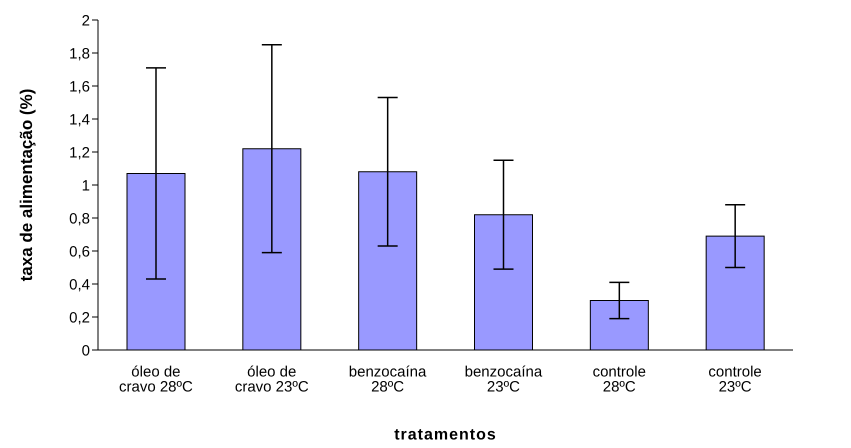 This screenshot has height=448, width=851. Describe the element at coordinates (503, 380) in the screenshot. I see `x-tick-label: benzocaína 23ºC` at that location.